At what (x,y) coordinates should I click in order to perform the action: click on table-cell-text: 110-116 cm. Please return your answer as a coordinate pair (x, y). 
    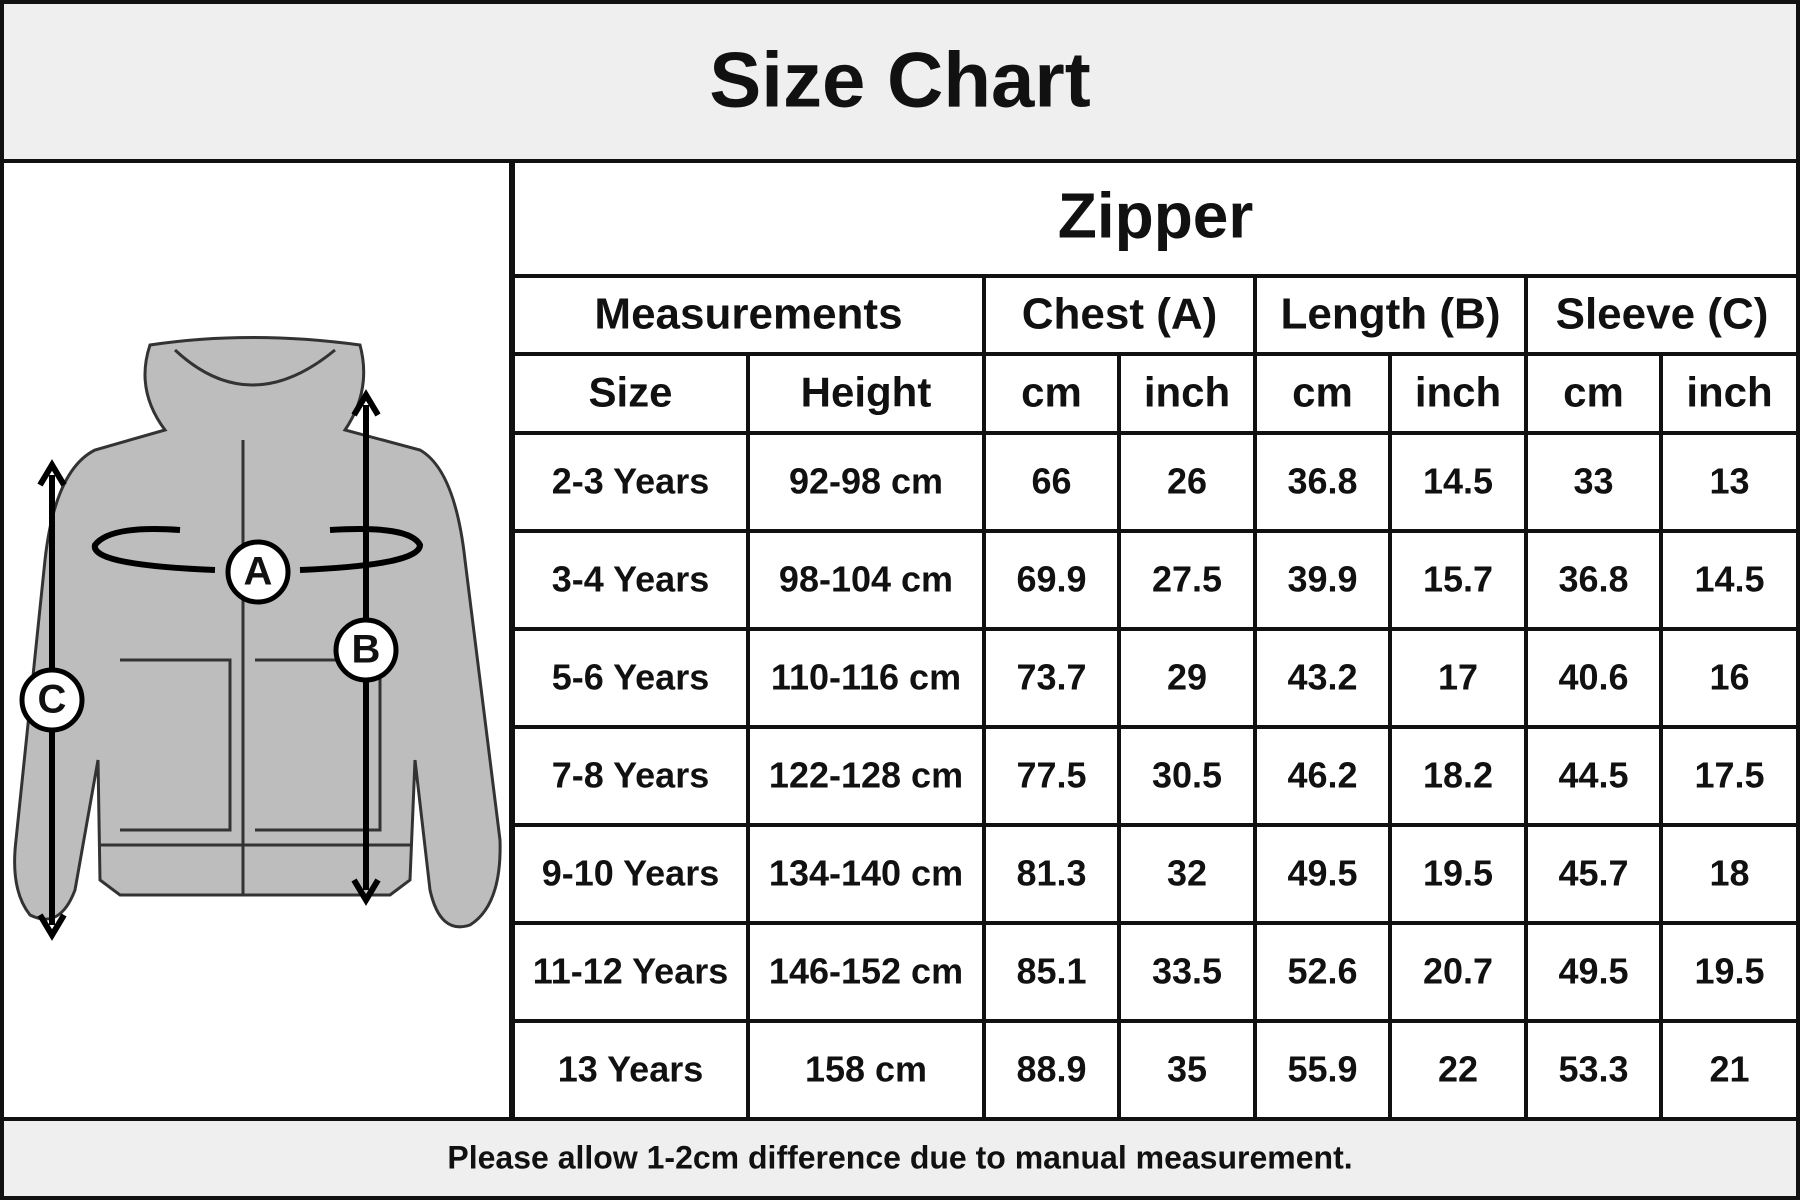
    Looking at the image, I should click on (866, 677).